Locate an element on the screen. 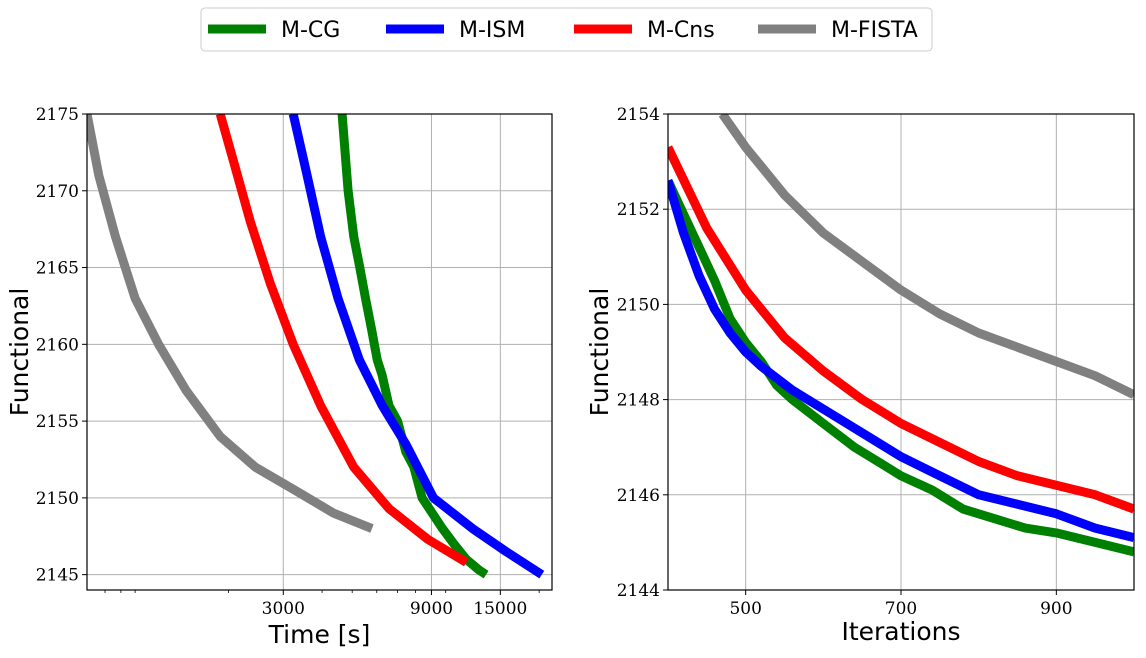 The height and width of the screenshot is (658, 1146). legend-entry-m-fista: M-FISTA is located at coordinates (838, 30).